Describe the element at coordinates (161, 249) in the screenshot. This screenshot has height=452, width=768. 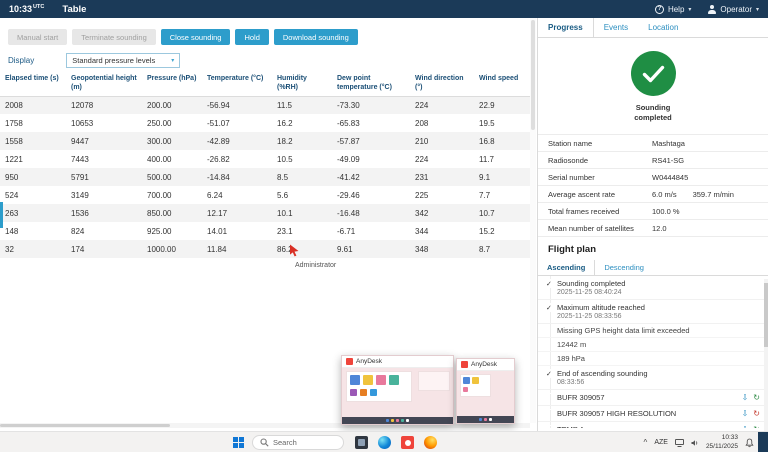
I see `table-cell: 1000.00` at that location.